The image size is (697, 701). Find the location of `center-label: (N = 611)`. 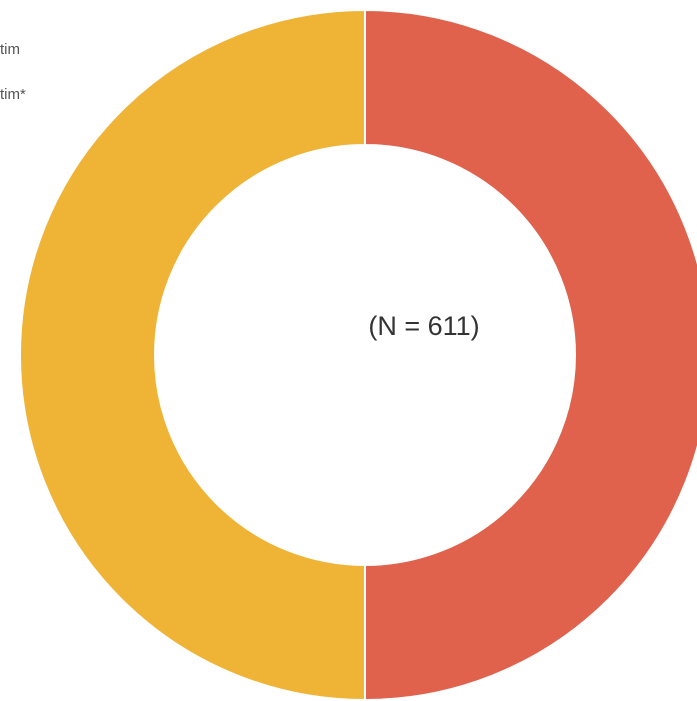

center-label: (N = 611) is located at coordinates (423, 326).